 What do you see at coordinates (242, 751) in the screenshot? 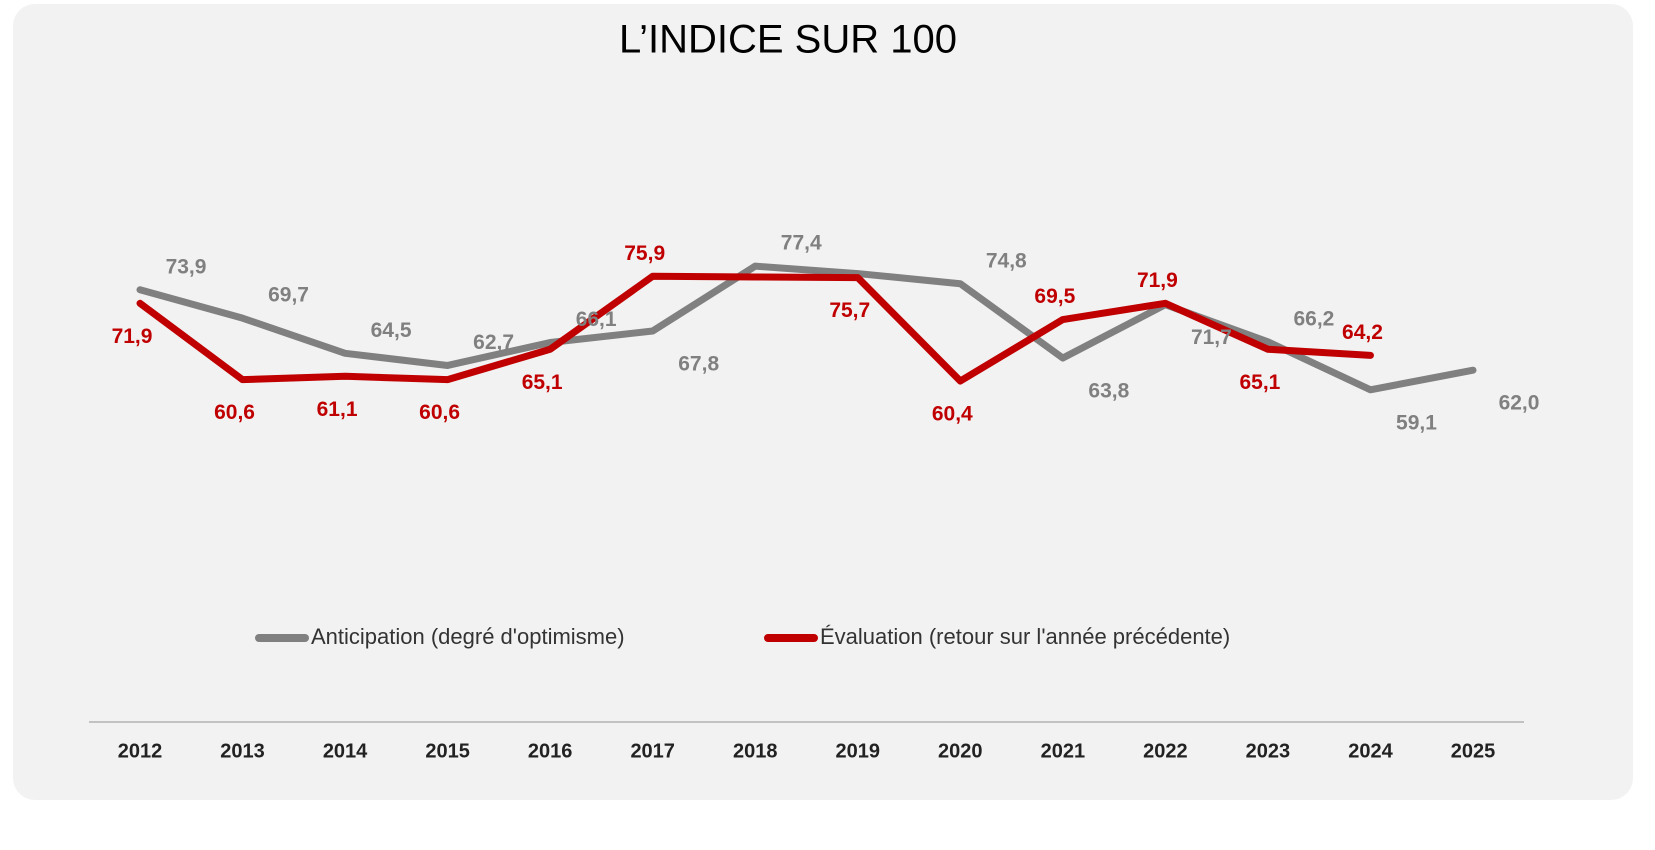
I see `x-tick-label: 2013` at bounding box center [242, 751].